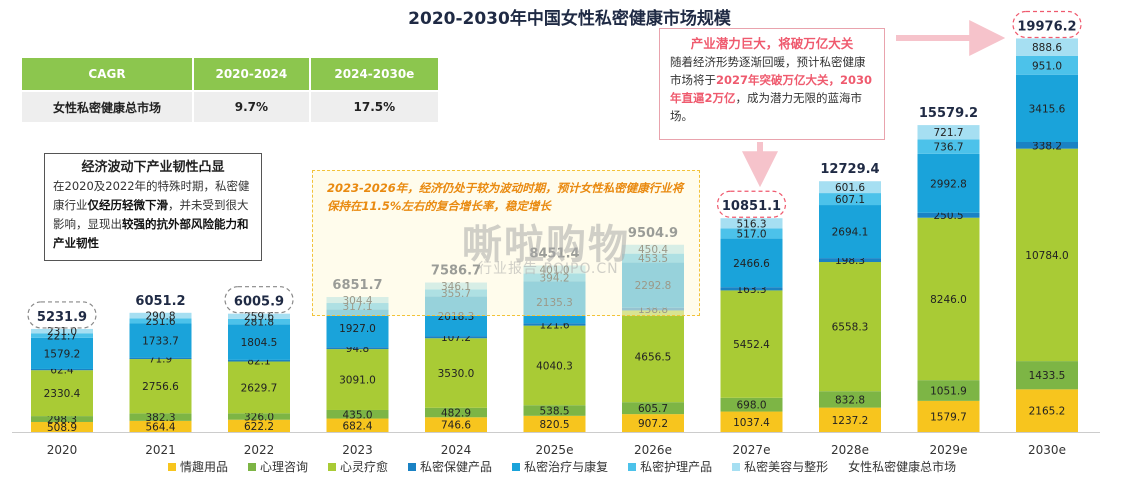 The height and width of the screenshot is (479, 1139). I want to click on legend-item: 私密保健产品, so click(450, 466).